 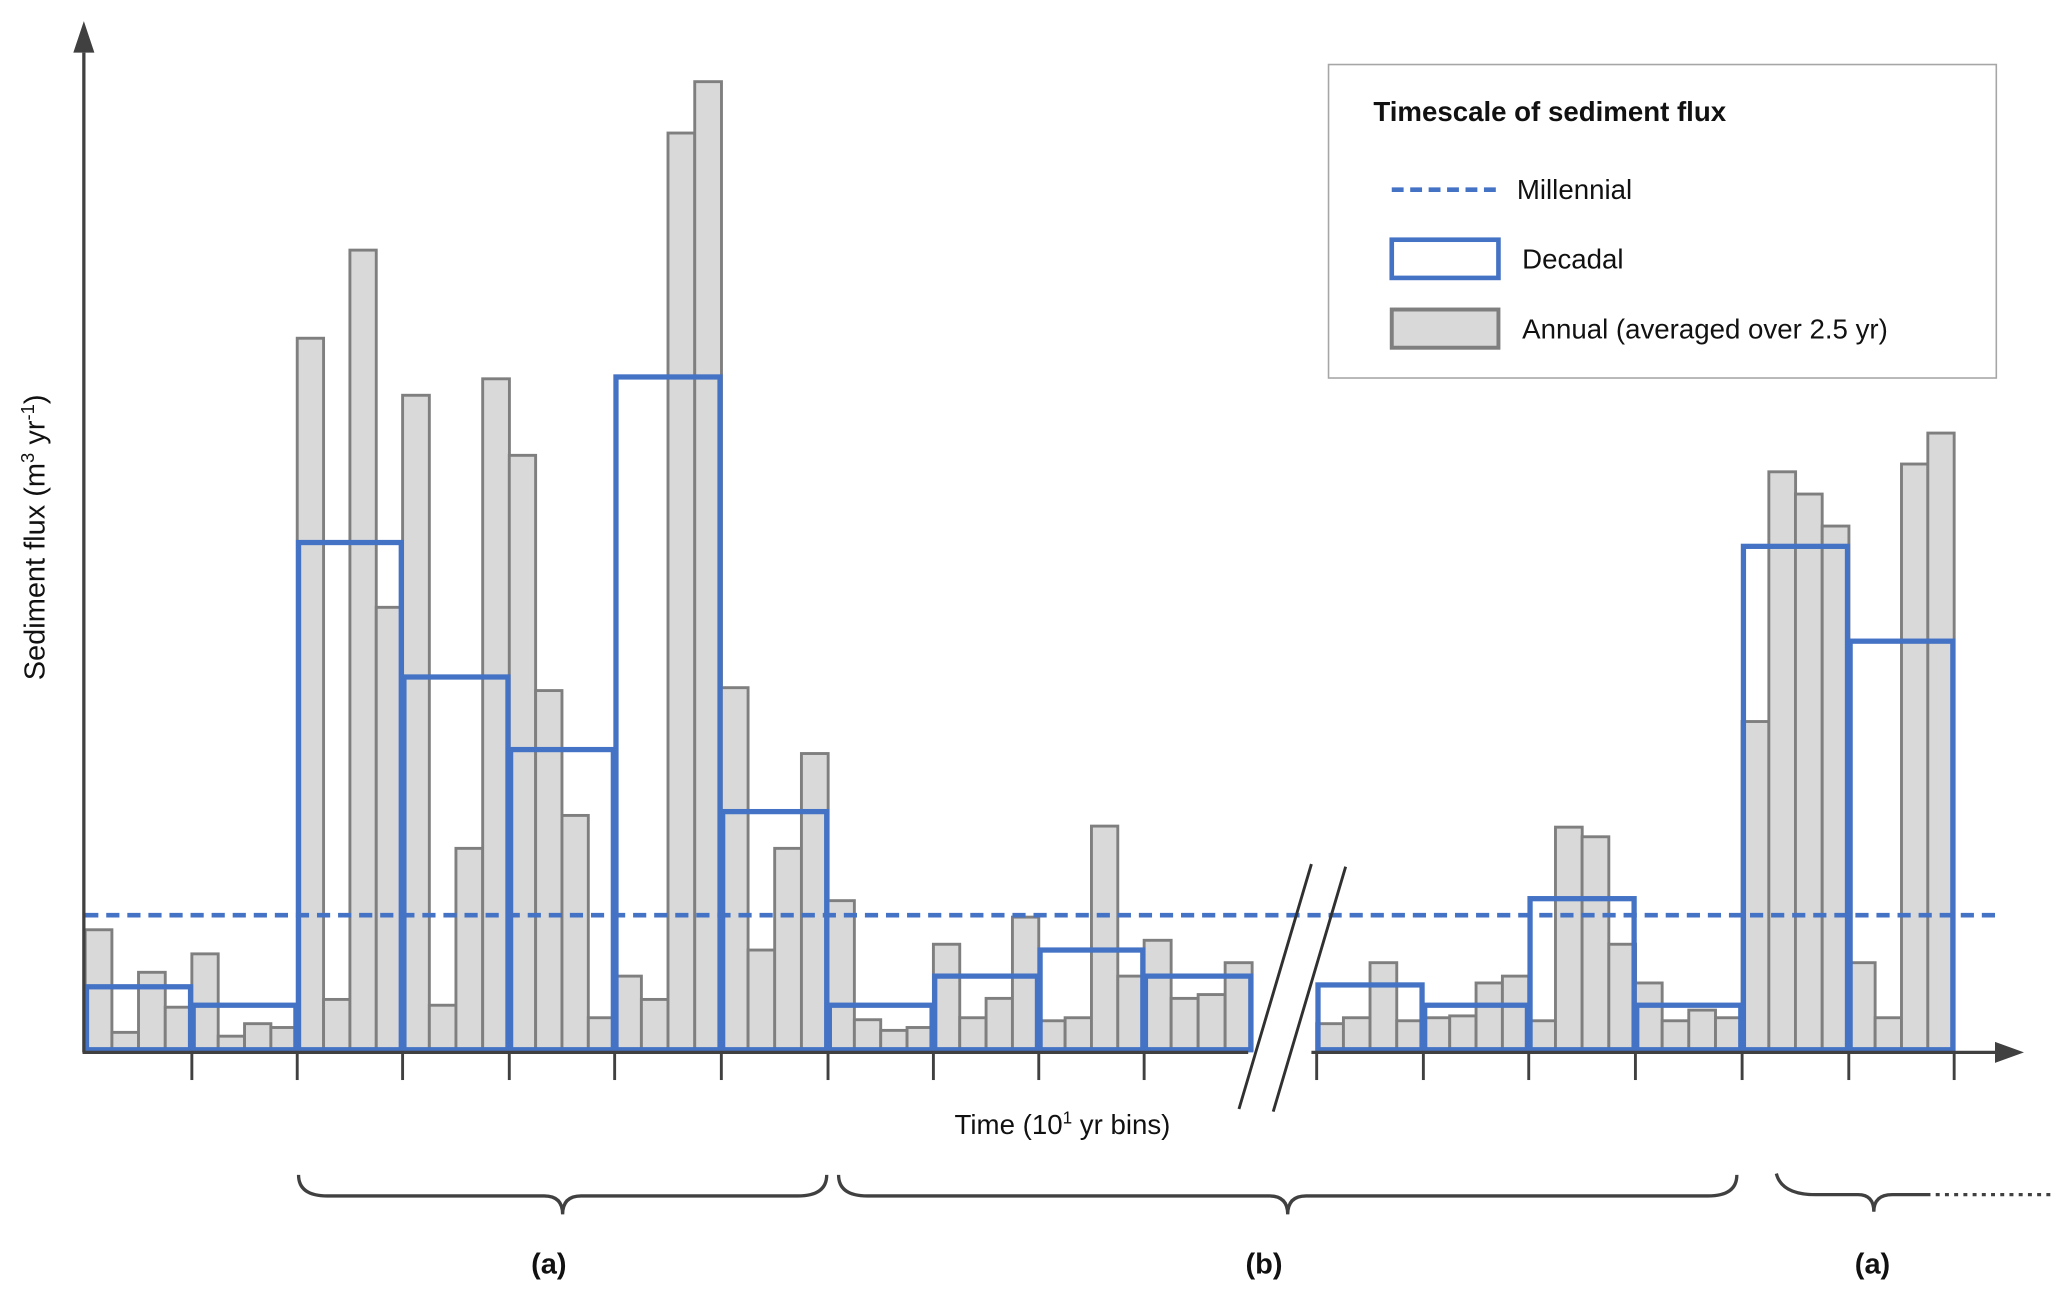 What do you see at coordinates (1872, 1265) in the screenshot?
I see `period-label-a2: (a)` at bounding box center [1872, 1265].